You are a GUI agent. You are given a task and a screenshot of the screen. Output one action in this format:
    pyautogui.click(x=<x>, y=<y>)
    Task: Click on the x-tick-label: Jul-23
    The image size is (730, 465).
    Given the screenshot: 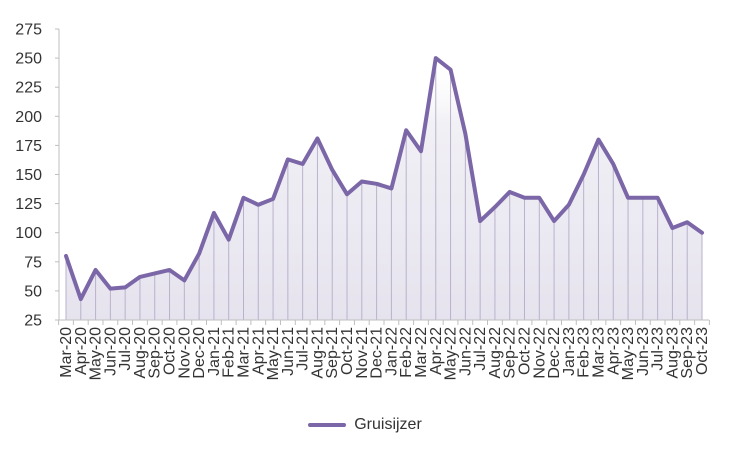 What is the action you would take?
    pyautogui.click(x=658, y=349)
    